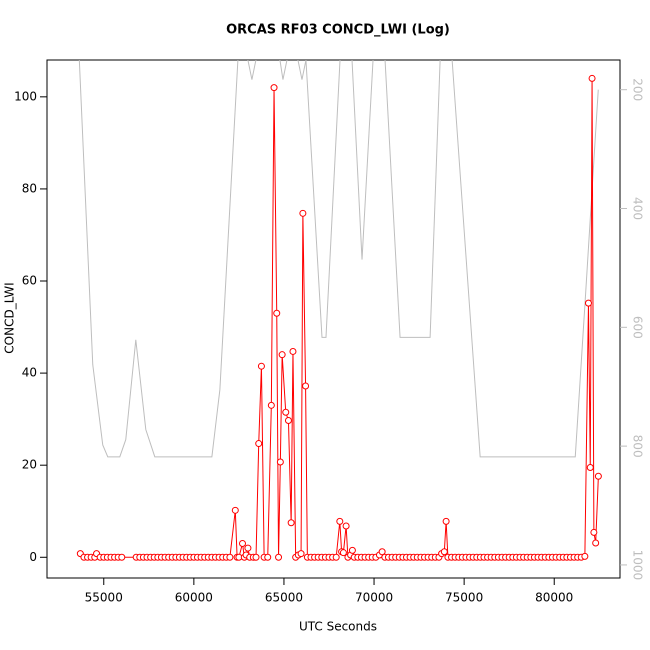 The image size is (650, 650). What do you see at coordinates (104, 598) in the screenshot?
I see `x-tick-label: 55000` at bounding box center [104, 598].